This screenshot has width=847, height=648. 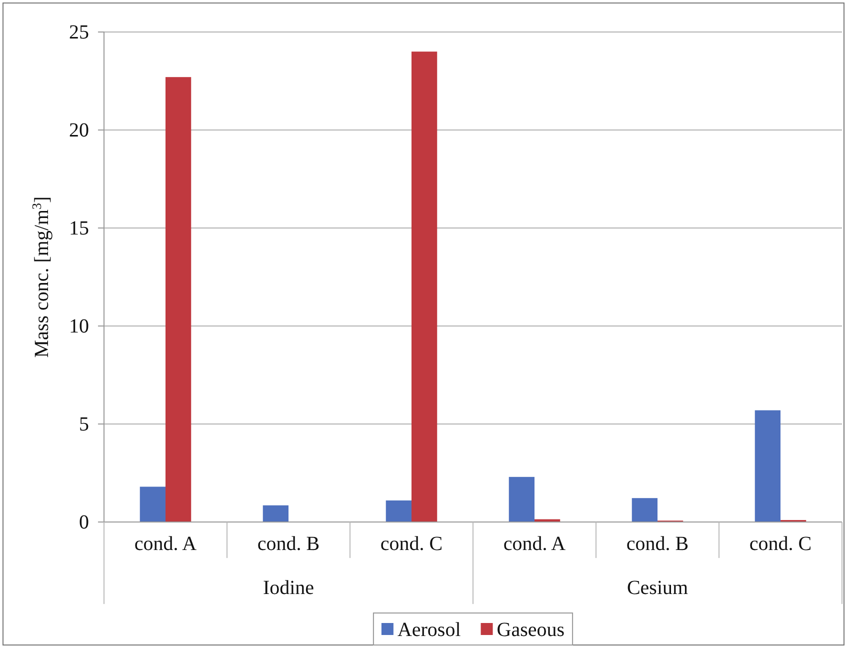 What do you see at coordinates (530, 630) in the screenshot?
I see `legend-label: Gaseous` at bounding box center [530, 630].